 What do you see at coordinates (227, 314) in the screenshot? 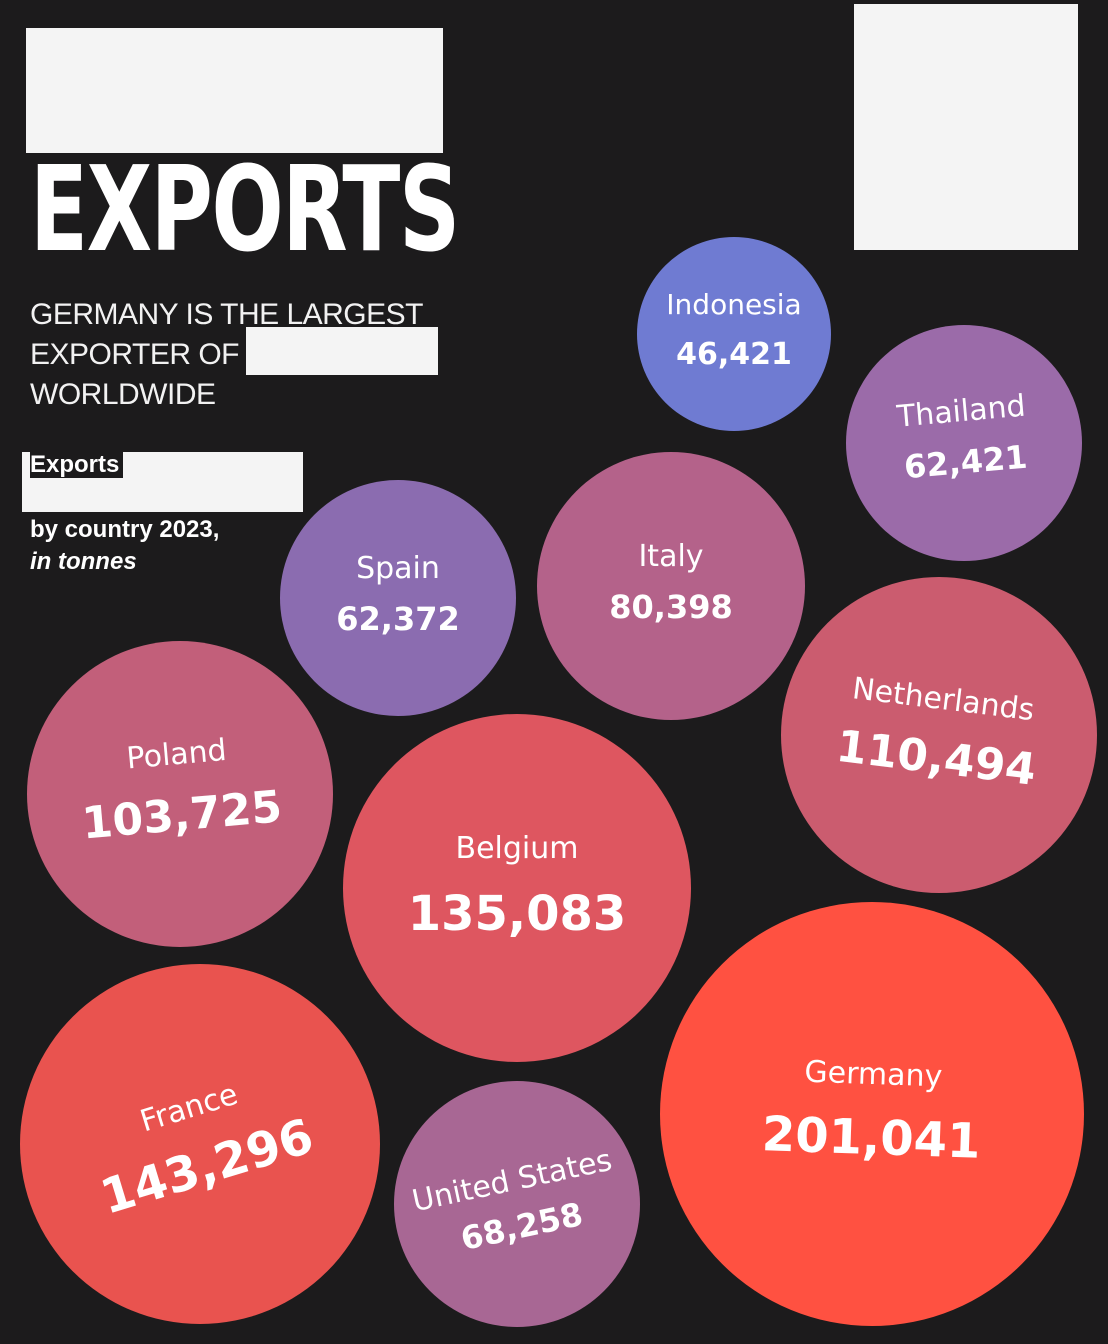
I see `subtitle-line-1: GERMANY IS THE LARGEST` at bounding box center [227, 314].